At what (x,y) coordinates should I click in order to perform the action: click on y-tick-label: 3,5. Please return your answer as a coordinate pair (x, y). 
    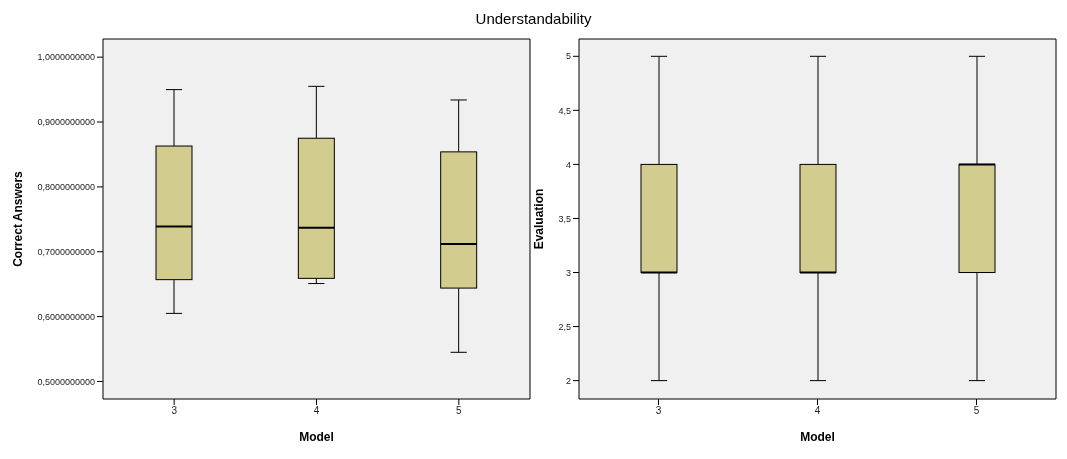
    Looking at the image, I should click on (564, 218).